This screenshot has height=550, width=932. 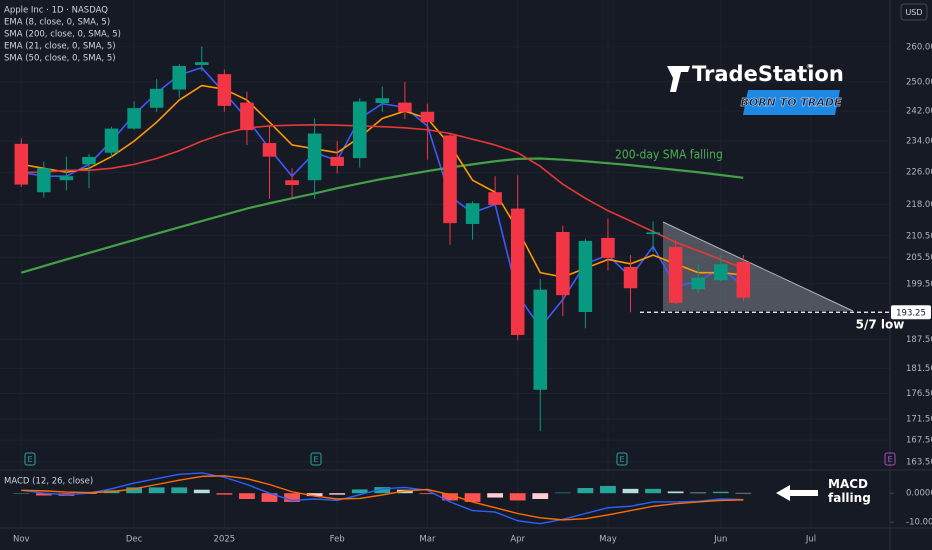 I want to click on logo-tagline: BORN TO TRADE, so click(x=791, y=102).